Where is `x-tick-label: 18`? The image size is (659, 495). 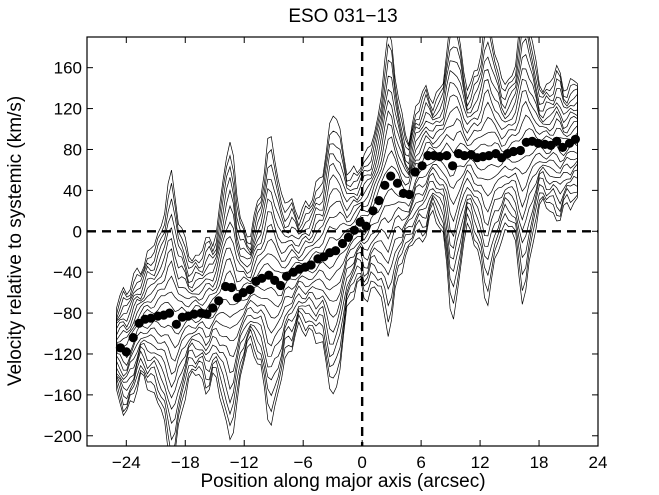 x-tick-label: 18 is located at coordinates (539, 462).